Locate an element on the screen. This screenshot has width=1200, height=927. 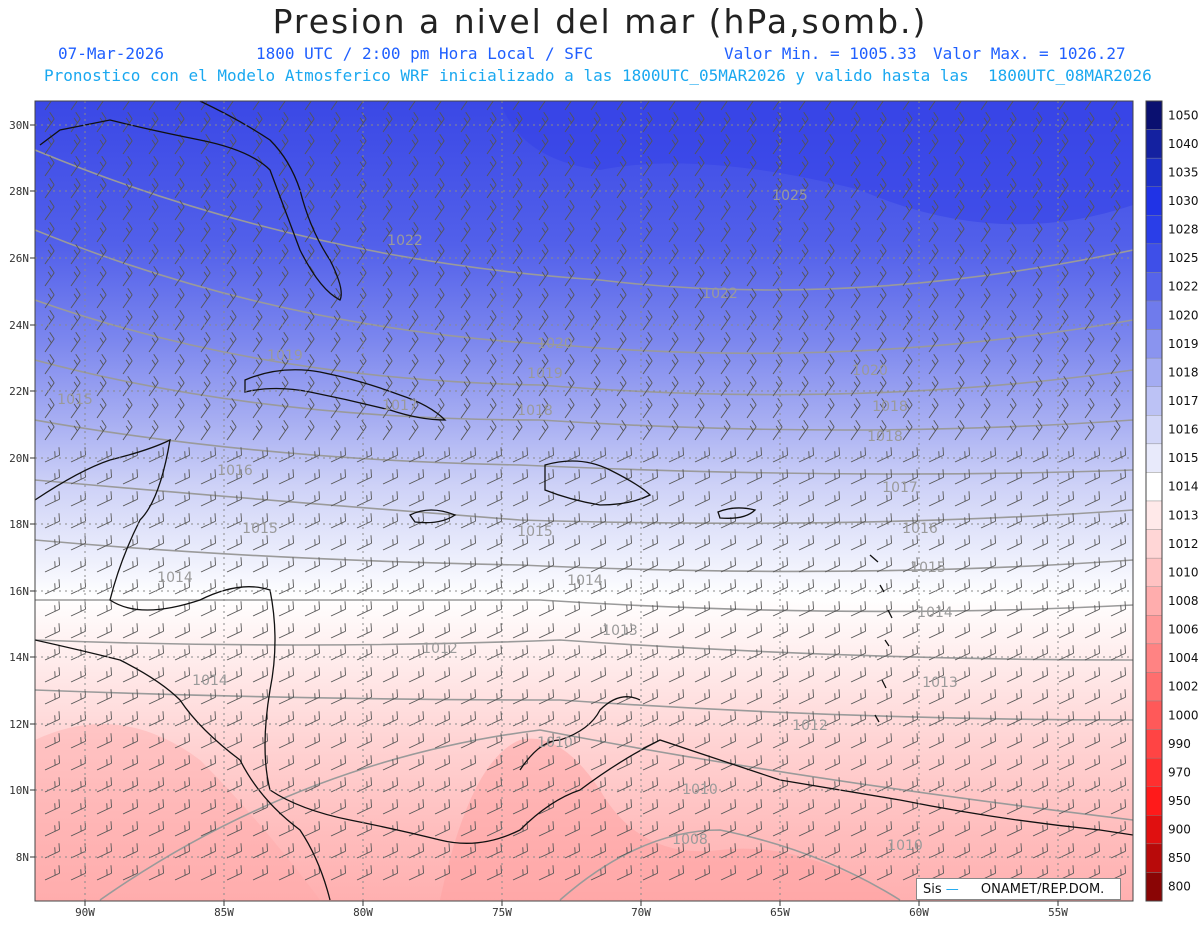
forecast-date: 07-Mar-2026 is located at coordinates (111, 53).